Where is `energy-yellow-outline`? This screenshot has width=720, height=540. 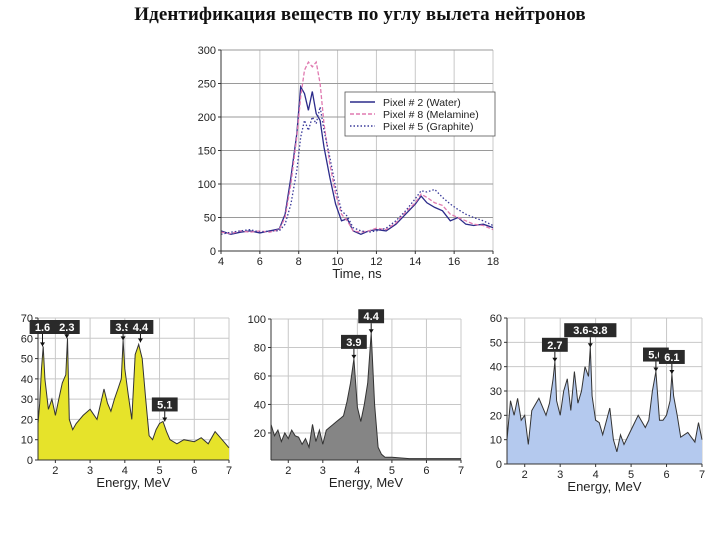
energy-yellow-outline is located at coordinates (133, 393).